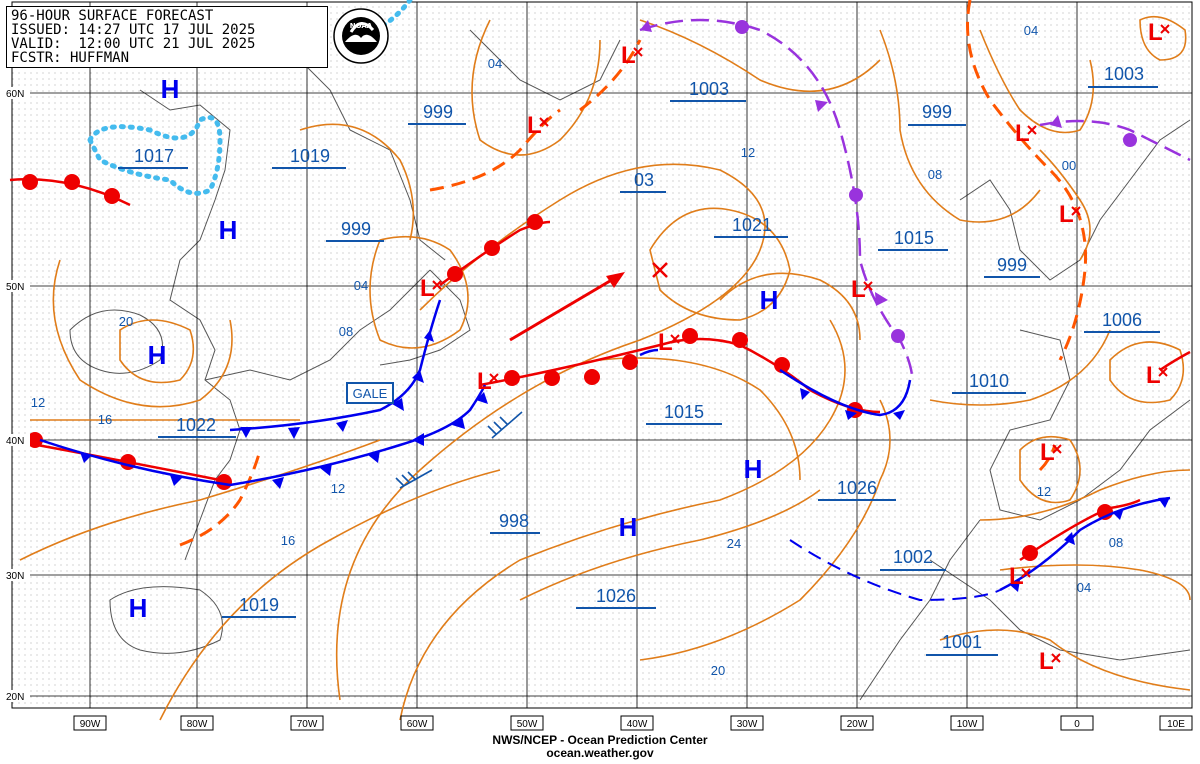  What do you see at coordinates (133, 30) in the screenshot?
I see `issued-time: ISSUED: 14:27 UTC 17 JUL 2025` at bounding box center [133, 30].